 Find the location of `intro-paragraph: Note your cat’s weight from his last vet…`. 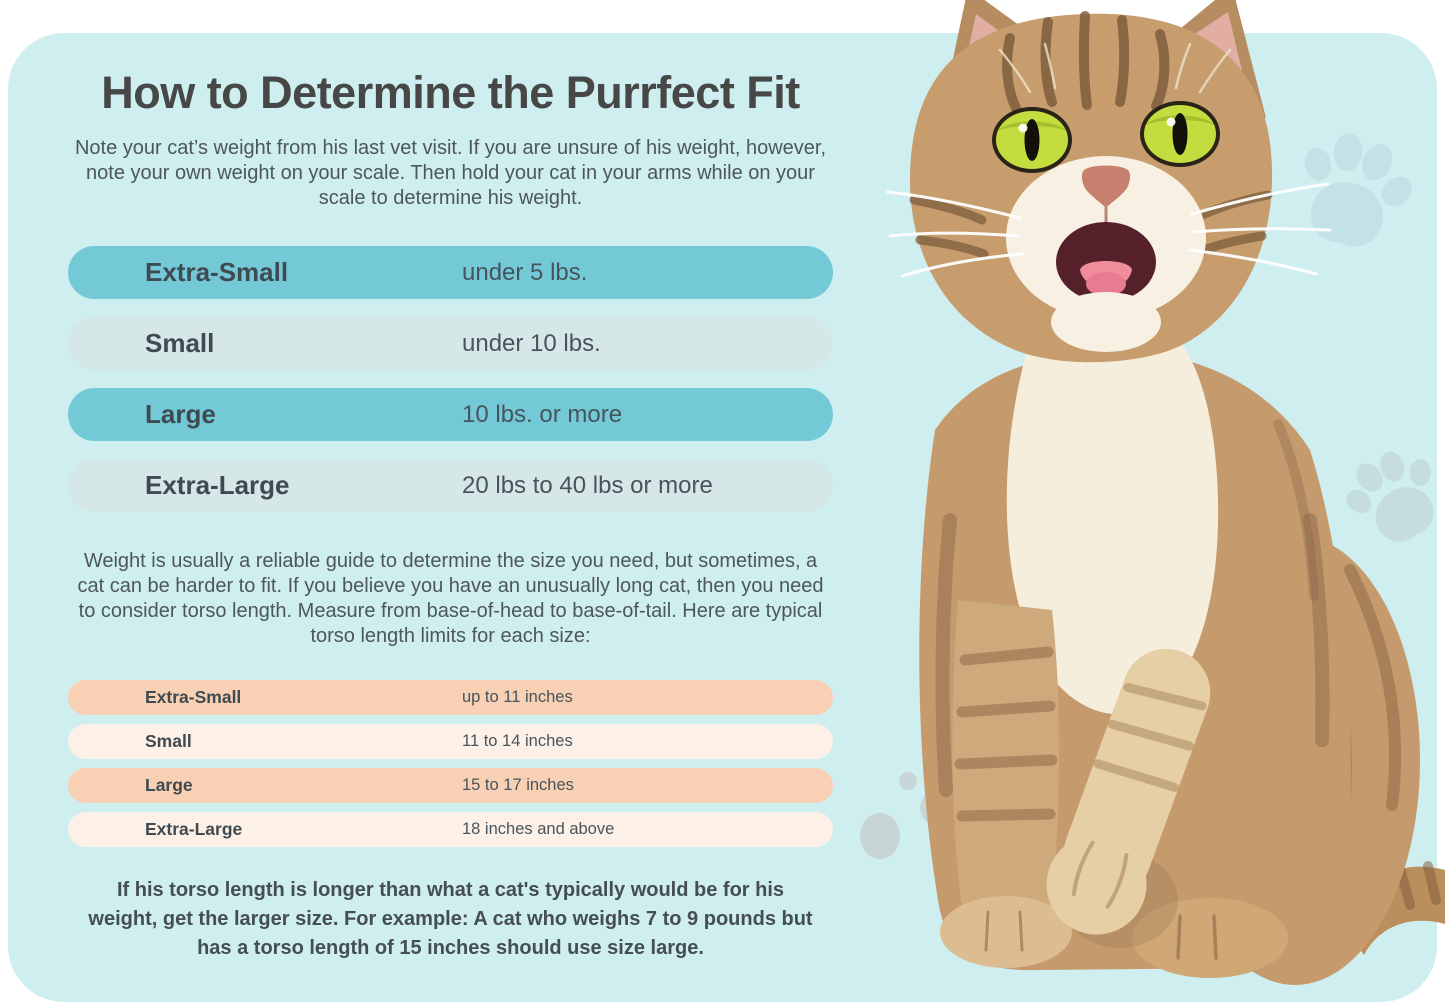

intro-paragraph: Note your cat’s weight from his last vet… is located at coordinates (450, 173).